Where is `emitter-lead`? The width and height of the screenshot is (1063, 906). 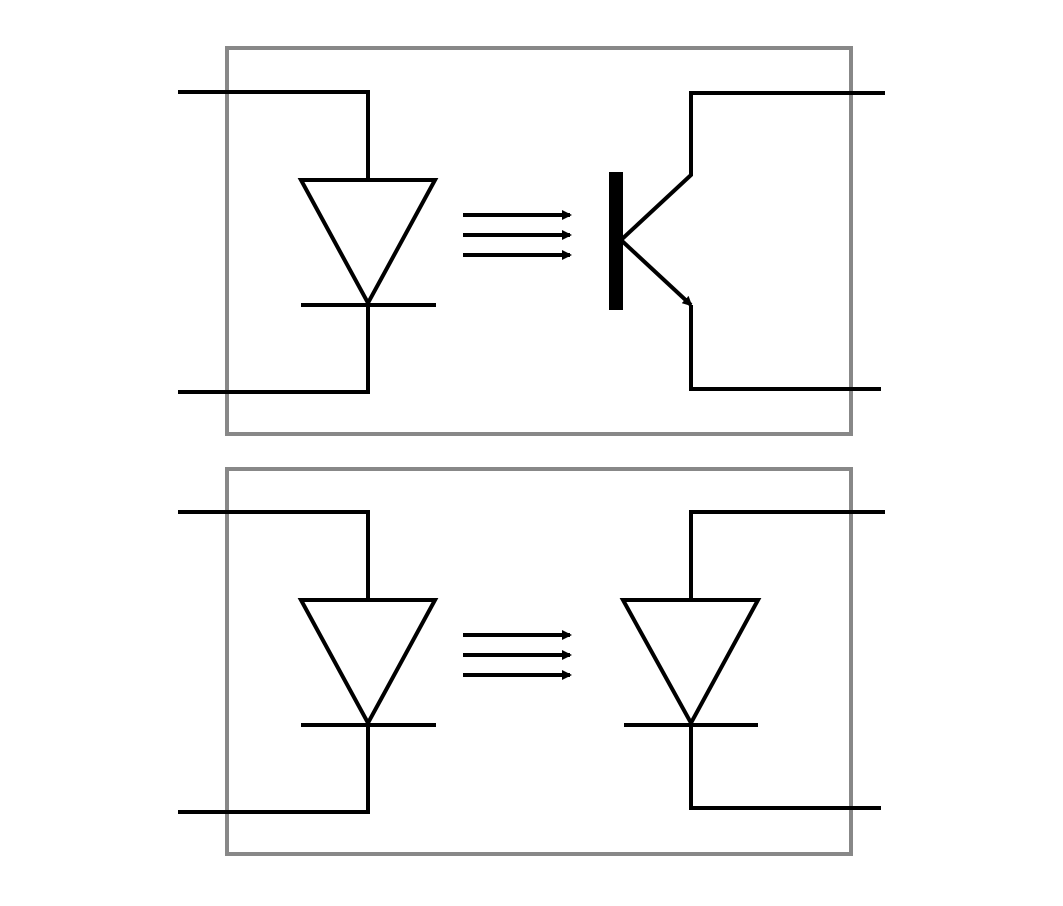 emitter-lead is located at coordinates (785, 348).